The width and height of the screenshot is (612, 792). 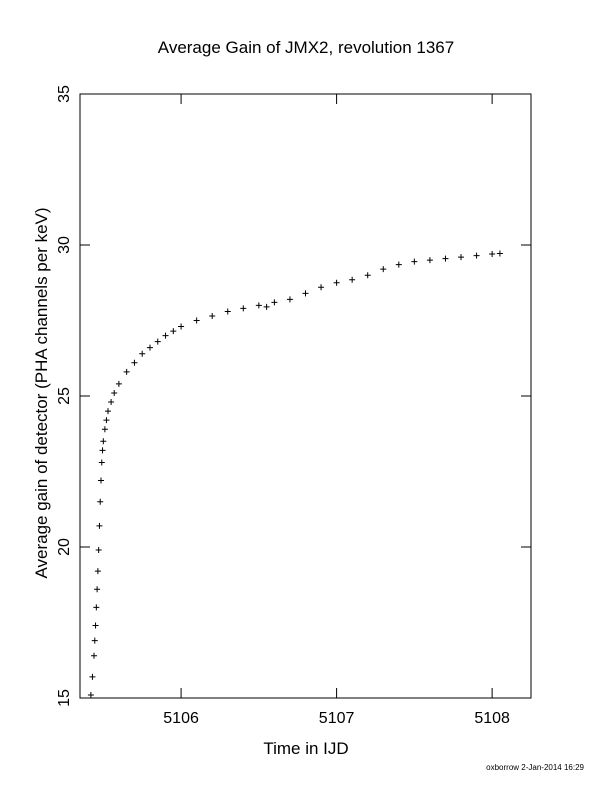 I want to click on x-tick-label: 5106, so click(x=181, y=718).